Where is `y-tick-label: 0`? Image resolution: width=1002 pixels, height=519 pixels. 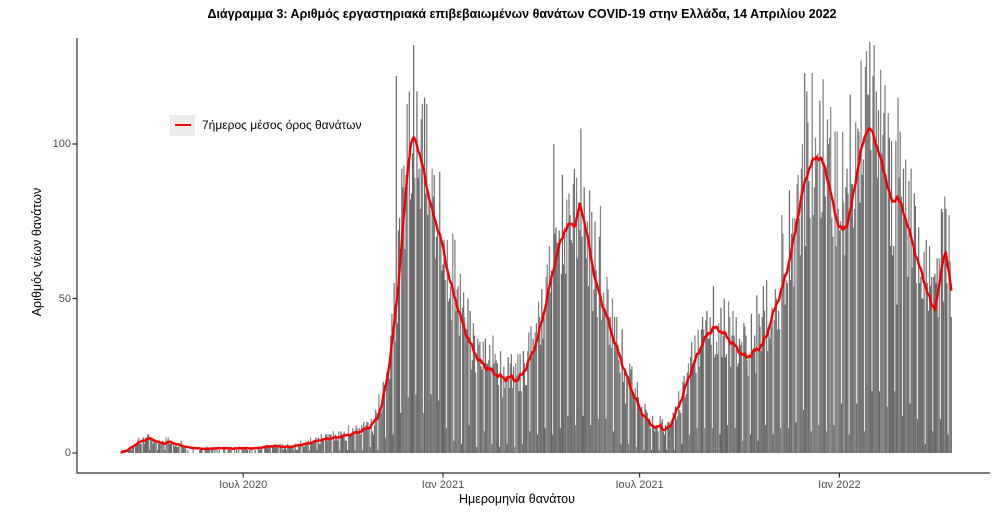 y-tick-label: 0 is located at coordinates (67, 453).